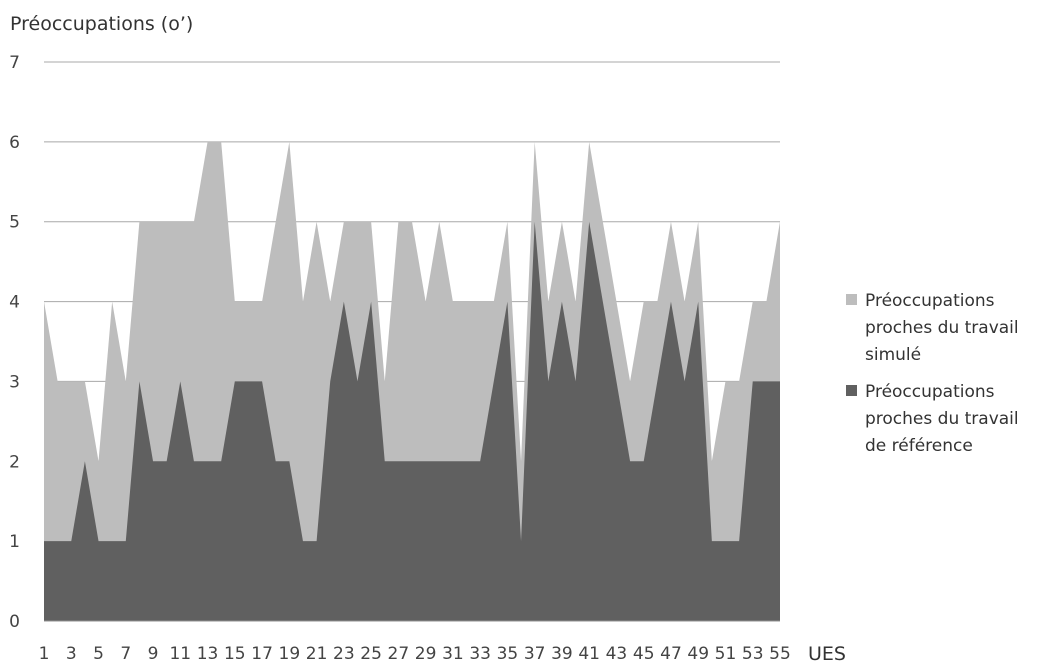  I want to click on legend-label-simule: Préoccupations proches du travail simulé, so click(942, 328).